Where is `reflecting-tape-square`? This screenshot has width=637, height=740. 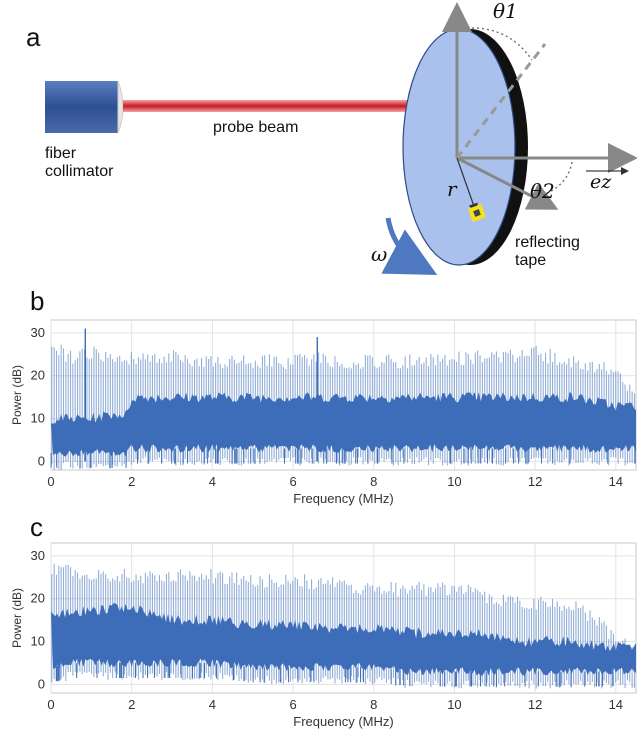
reflecting-tape-square is located at coordinates (477, 213).